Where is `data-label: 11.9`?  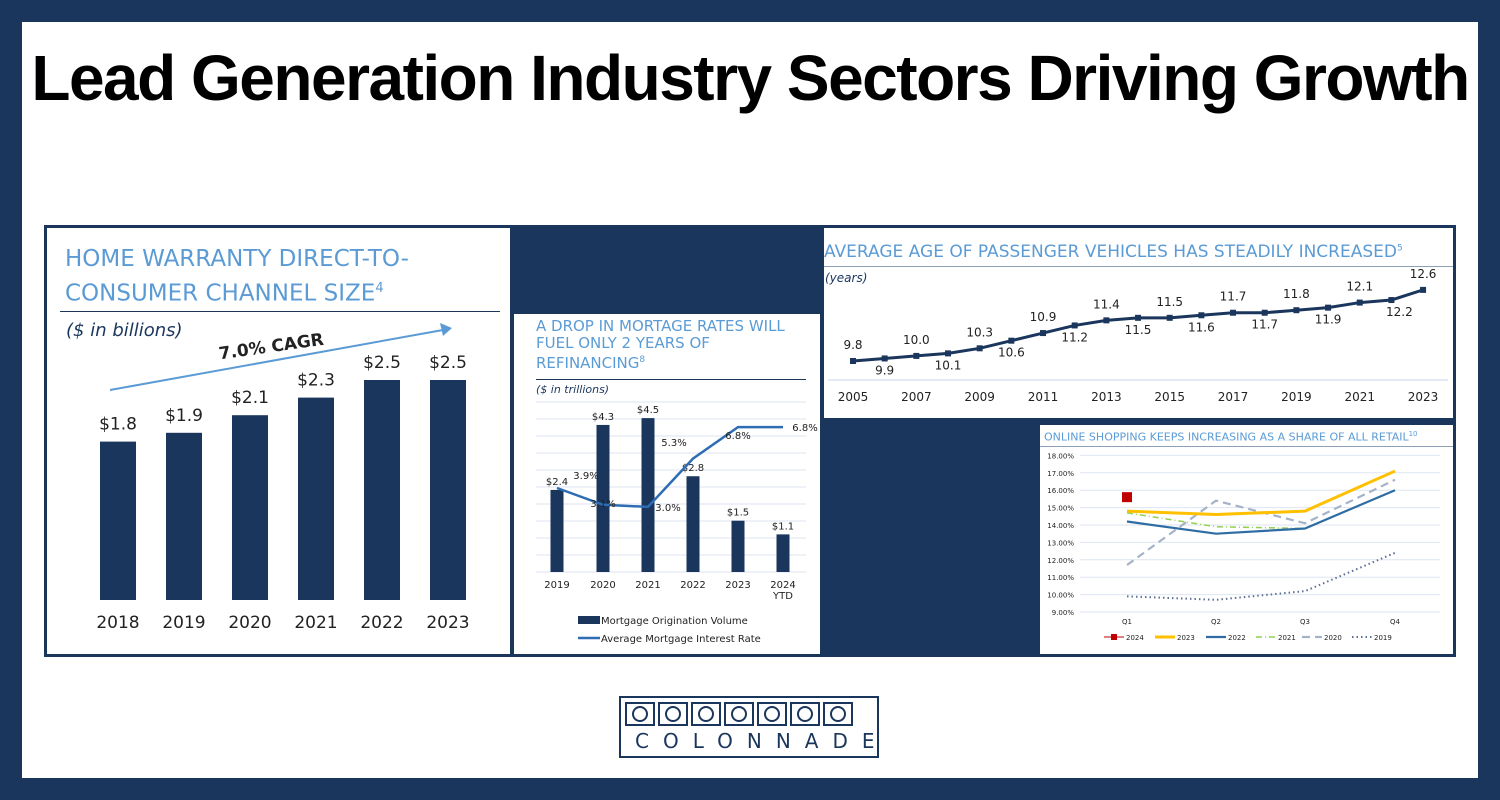 data-label: 11.9 is located at coordinates (1328, 320).